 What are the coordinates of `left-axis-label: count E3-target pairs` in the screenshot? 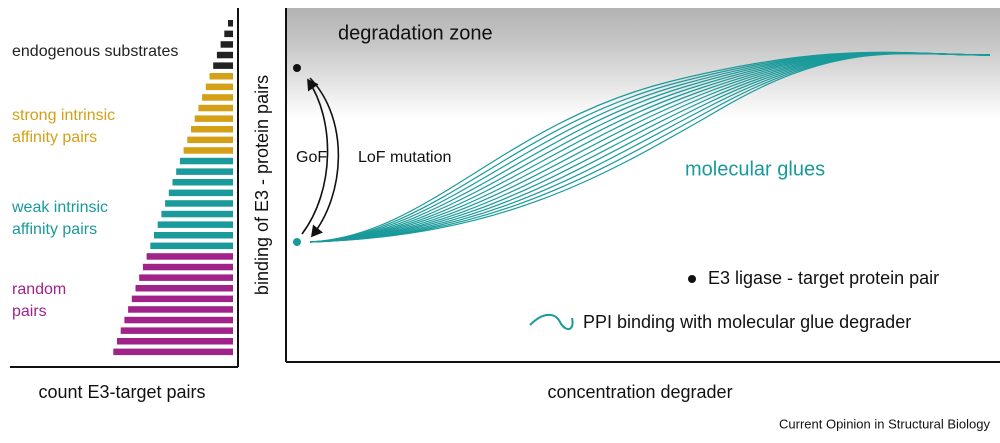 It's located at (121, 392).